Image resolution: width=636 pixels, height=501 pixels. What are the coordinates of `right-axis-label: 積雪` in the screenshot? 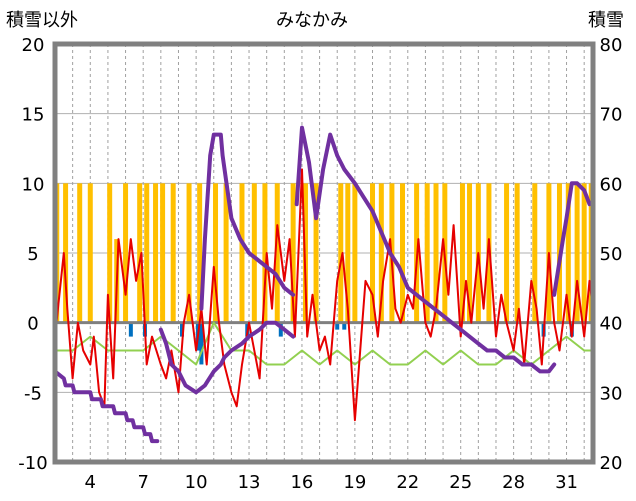 It's located at (606, 20).